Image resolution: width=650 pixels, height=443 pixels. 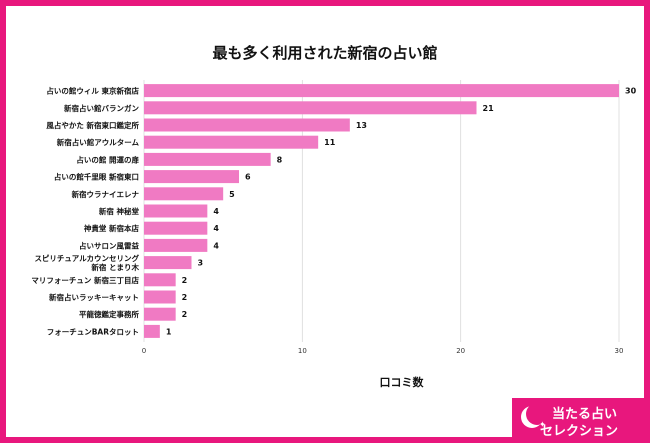 What do you see at coordinates (201, 263) in the screenshot?
I see `bar-value-label: 3` at bounding box center [201, 263].